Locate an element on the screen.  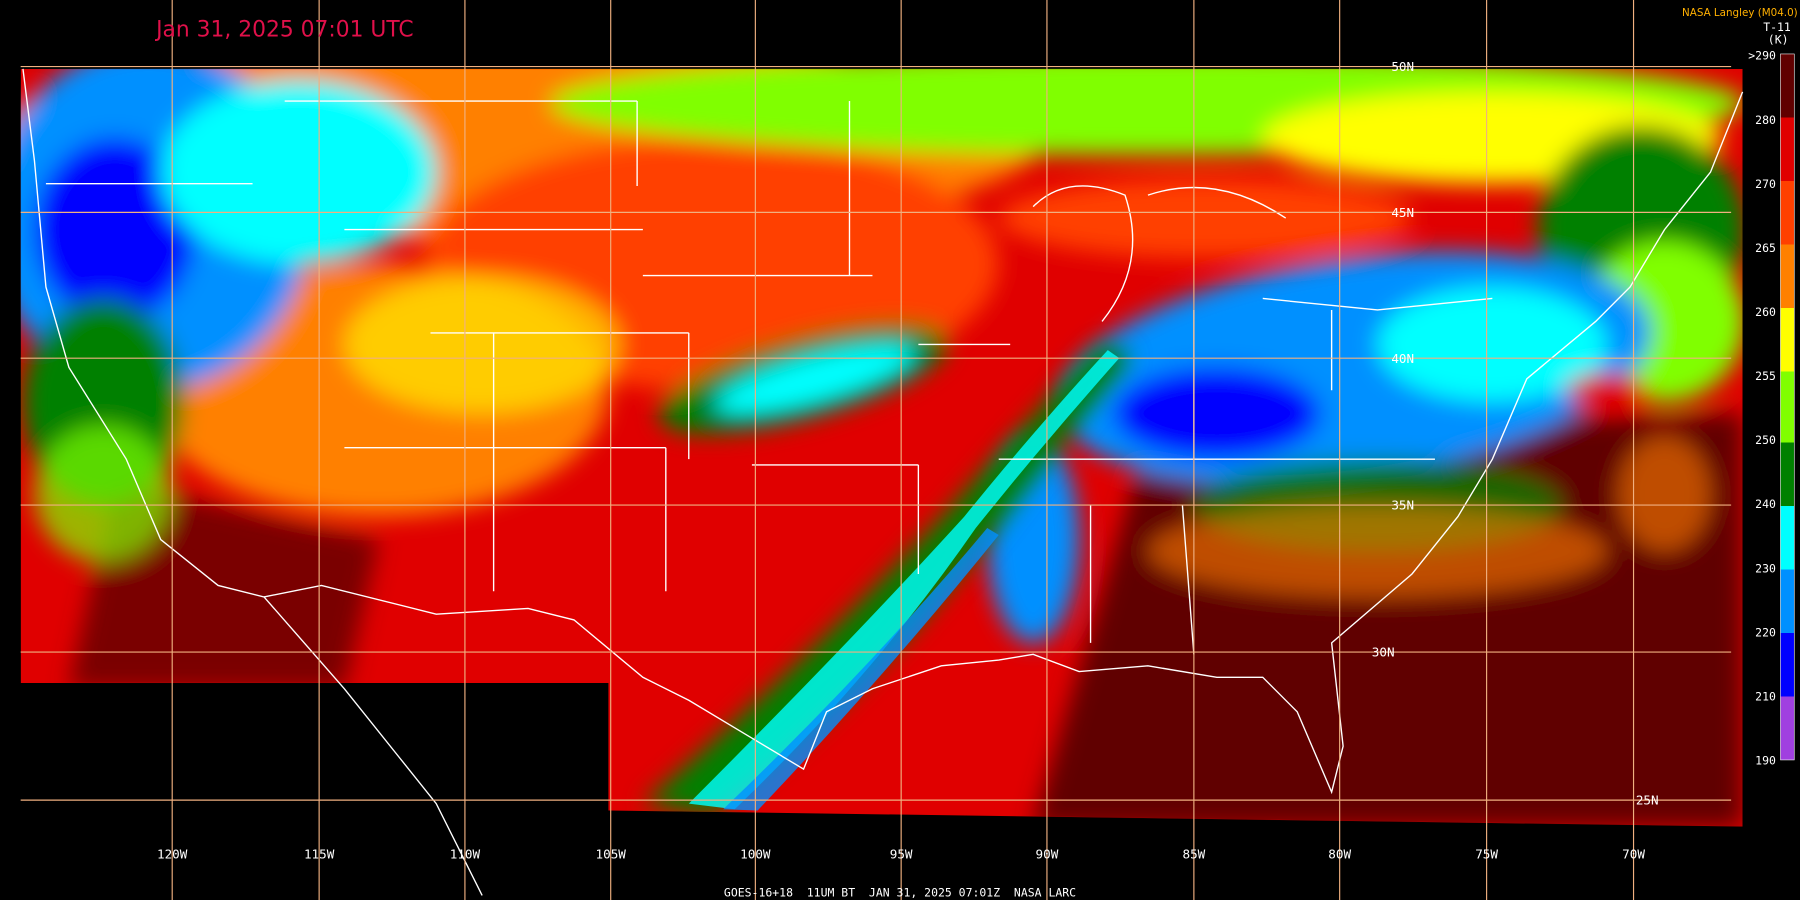
colorbar-label: T-11 is located at coordinates (1777, 27).